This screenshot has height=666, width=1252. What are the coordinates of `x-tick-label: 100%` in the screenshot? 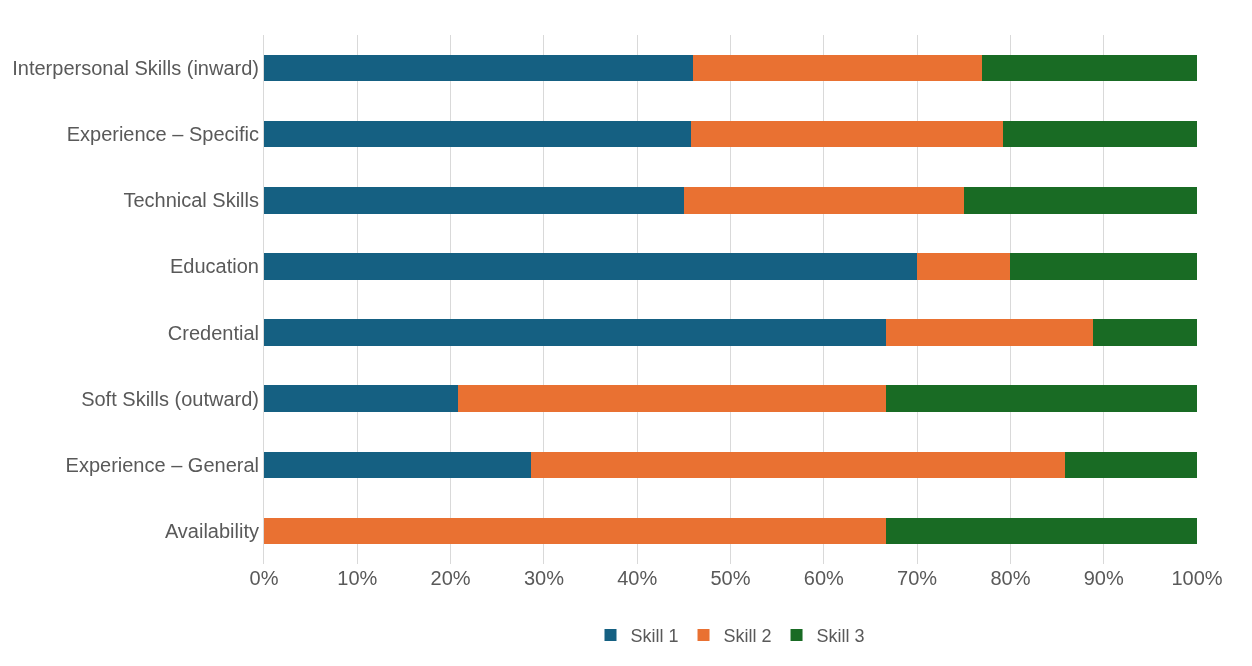 It's located at (1197, 578).